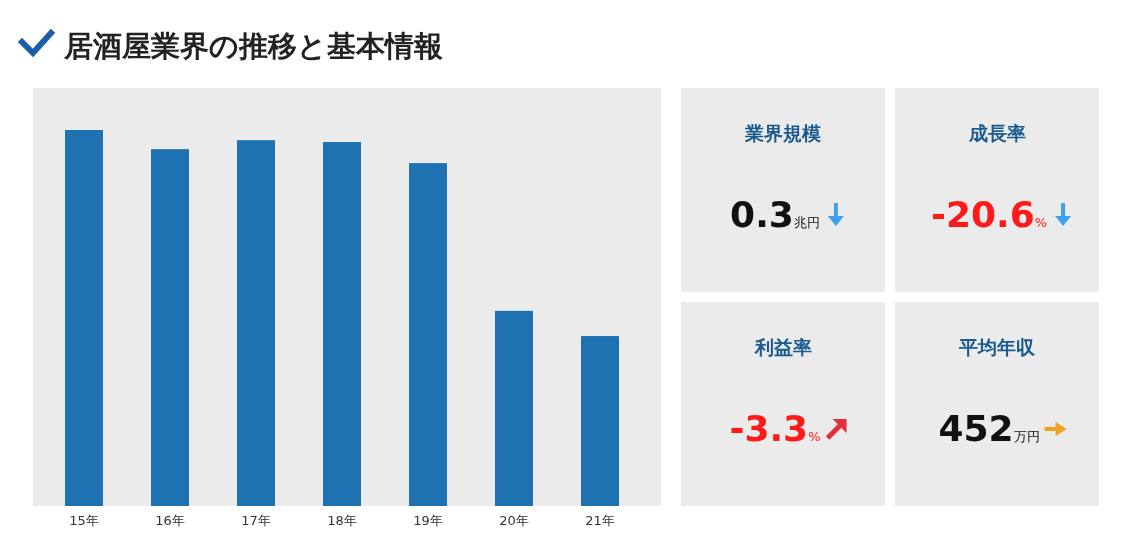  Describe the element at coordinates (762, 214) in the screenshot. I see `text: 0.3` at that location.